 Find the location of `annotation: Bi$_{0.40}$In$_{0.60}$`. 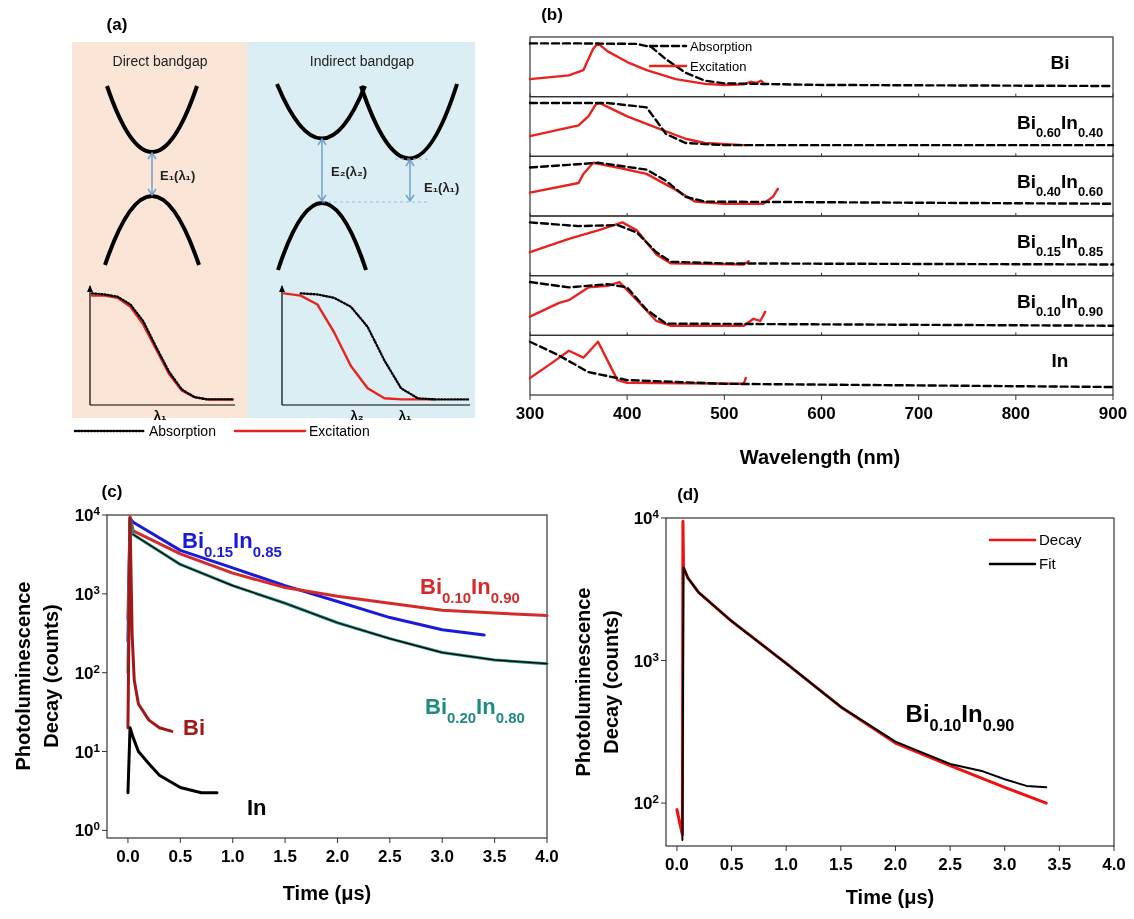

annotation: Bi$_{0.40}$In$_{0.60}$ is located at coordinates (1060, 185).